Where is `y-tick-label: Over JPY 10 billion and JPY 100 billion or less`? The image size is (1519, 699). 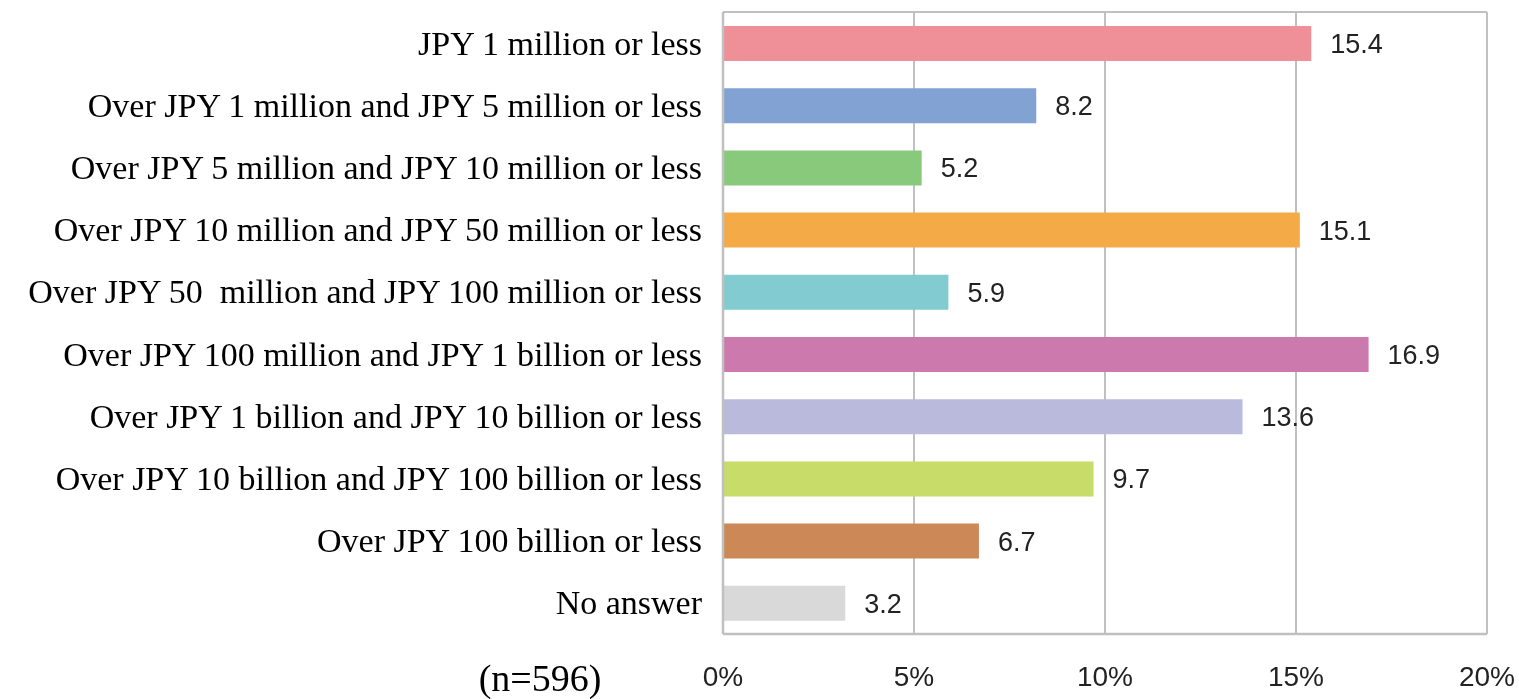
y-tick-label: Over JPY 10 billion and JPY 100 billion or less is located at coordinates (378, 478).